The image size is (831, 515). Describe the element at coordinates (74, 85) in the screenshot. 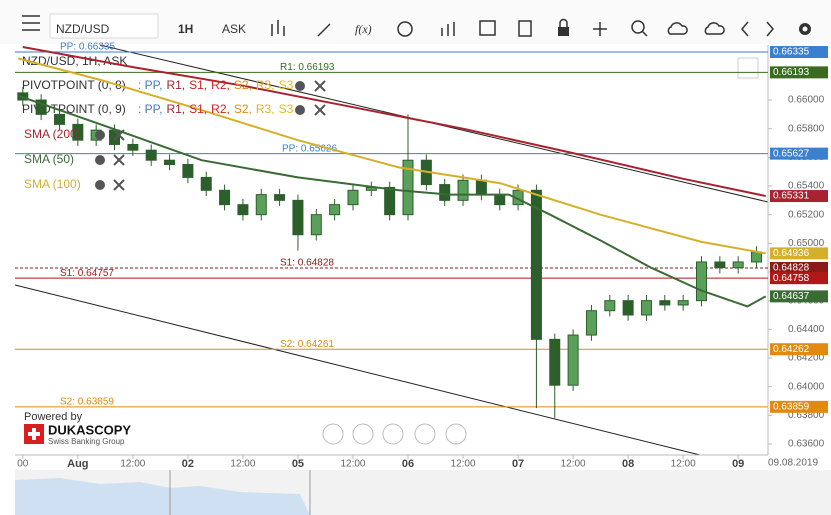

I see `pivot-name: PIVOTPOINT (0, 8)` at that location.